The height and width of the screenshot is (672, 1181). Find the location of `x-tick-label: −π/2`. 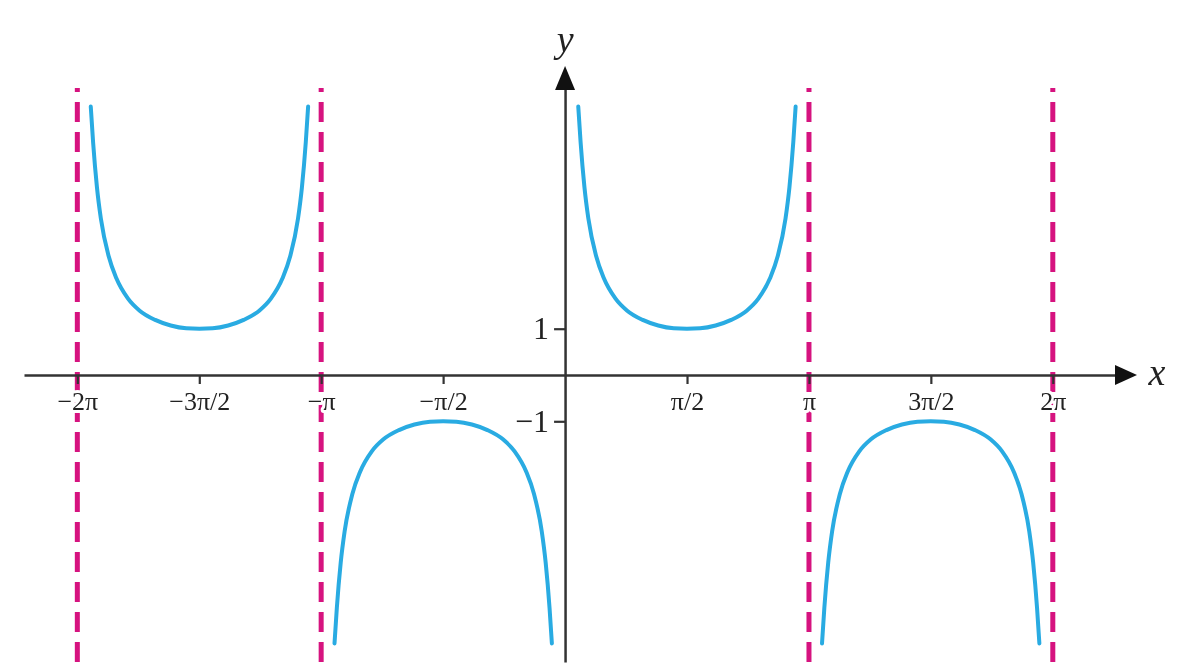

x-tick-label: −π/2 is located at coordinates (443, 401).